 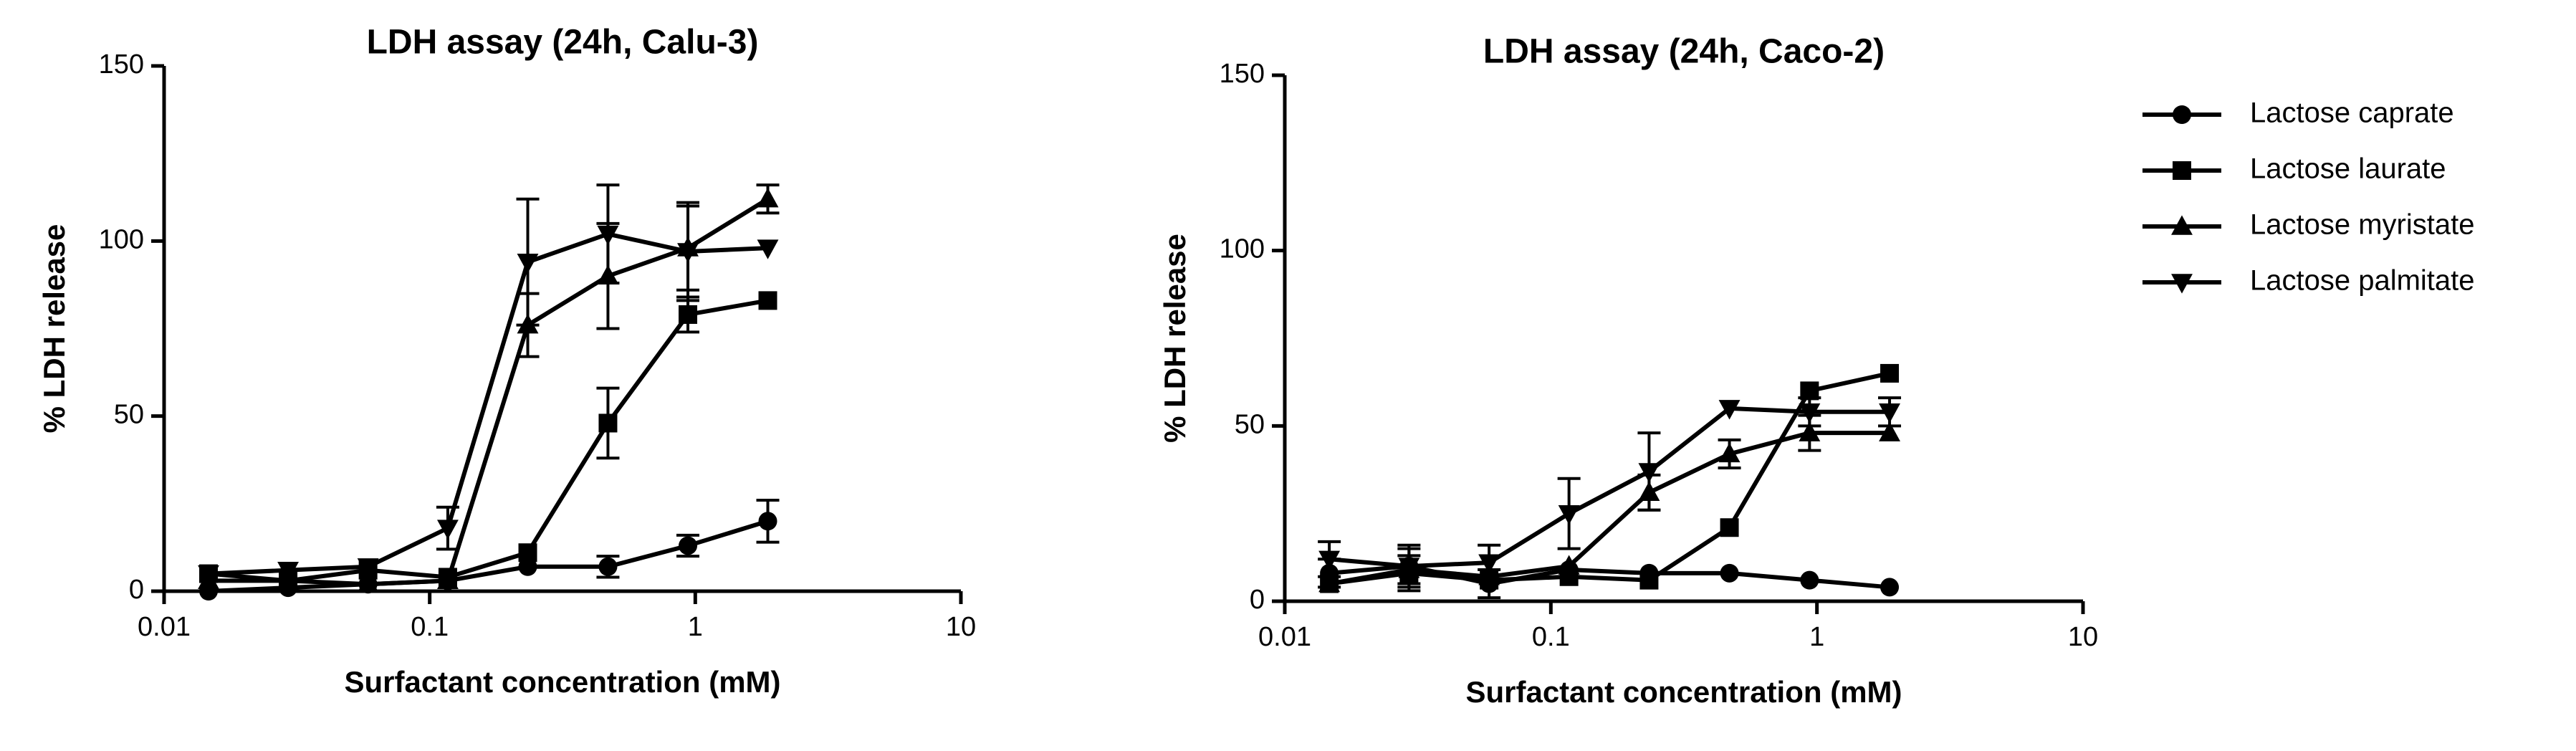 What do you see at coordinates (2362, 225) in the screenshot?
I see `legend-label: Lactose myristate` at bounding box center [2362, 225].